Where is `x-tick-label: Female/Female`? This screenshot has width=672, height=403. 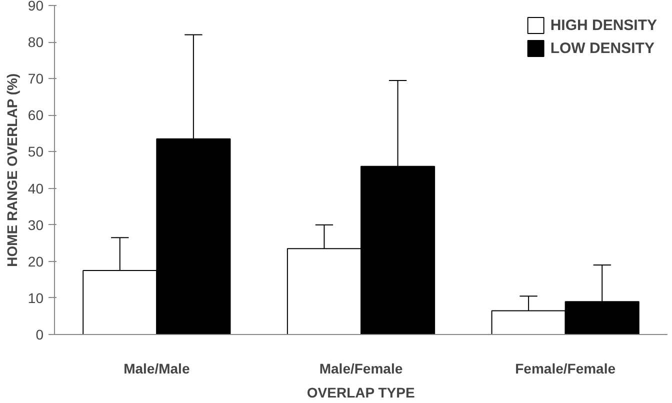
x-tick-label: Female/Female is located at coordinates (565, 368).